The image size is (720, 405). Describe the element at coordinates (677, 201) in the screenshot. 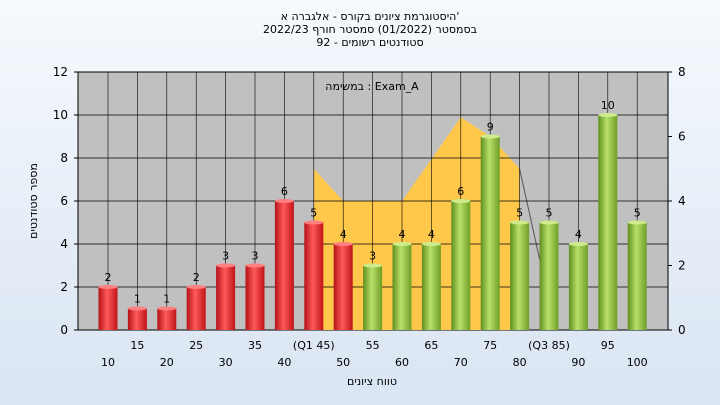

I see `y2-axis-ticks: 0 2 4 6 8` at that location.